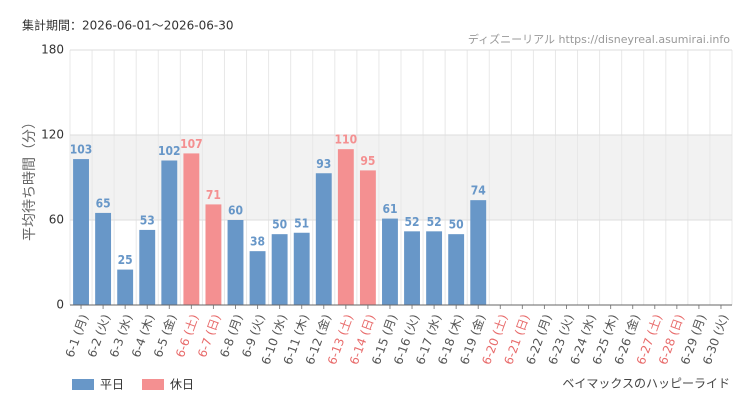 The width and height of the screenshot is (750, 410). I want to click on value-label: 102, so click(169, 151).